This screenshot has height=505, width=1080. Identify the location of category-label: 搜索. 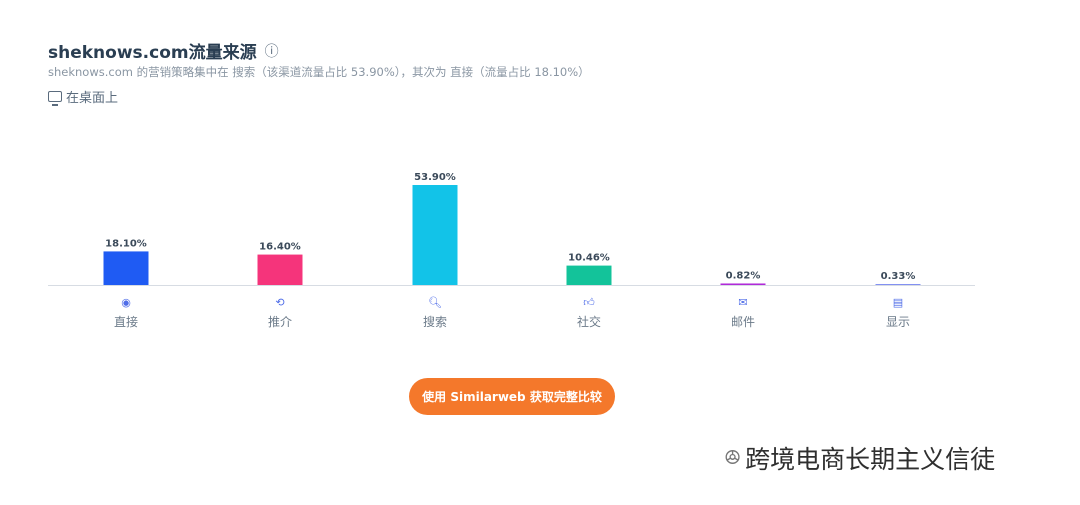
(434, 322).